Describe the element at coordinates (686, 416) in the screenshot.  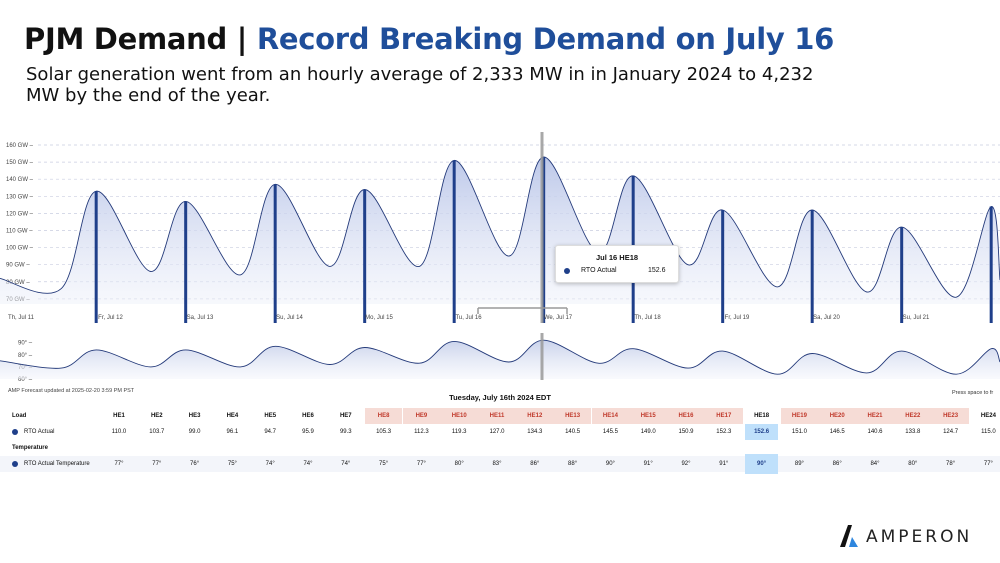
I see `hour-header: HE16` at that location.